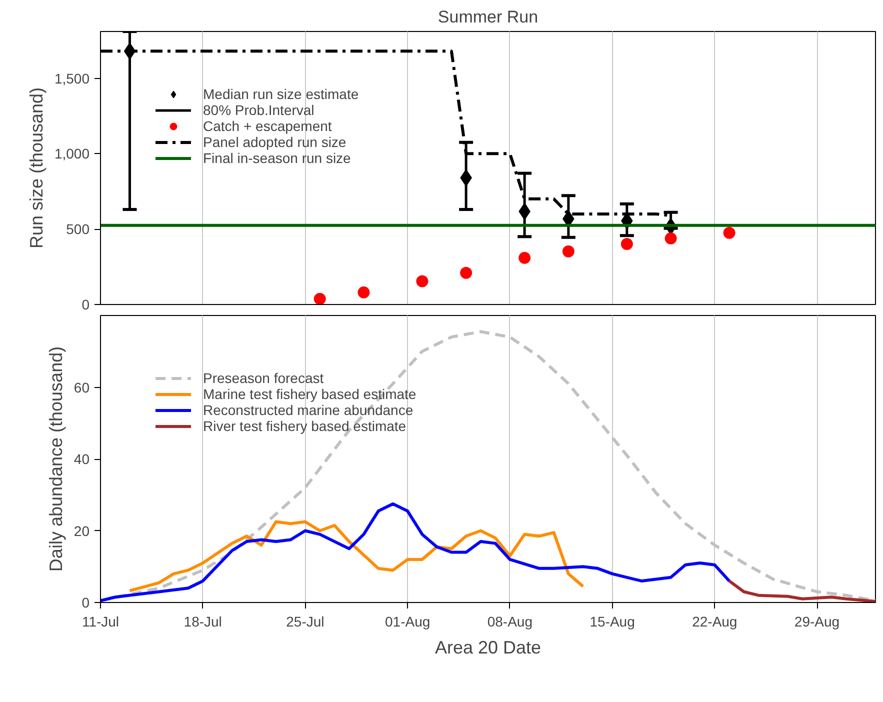  I want to click on x-tick-label: 29-Aug, so click(817, 622).